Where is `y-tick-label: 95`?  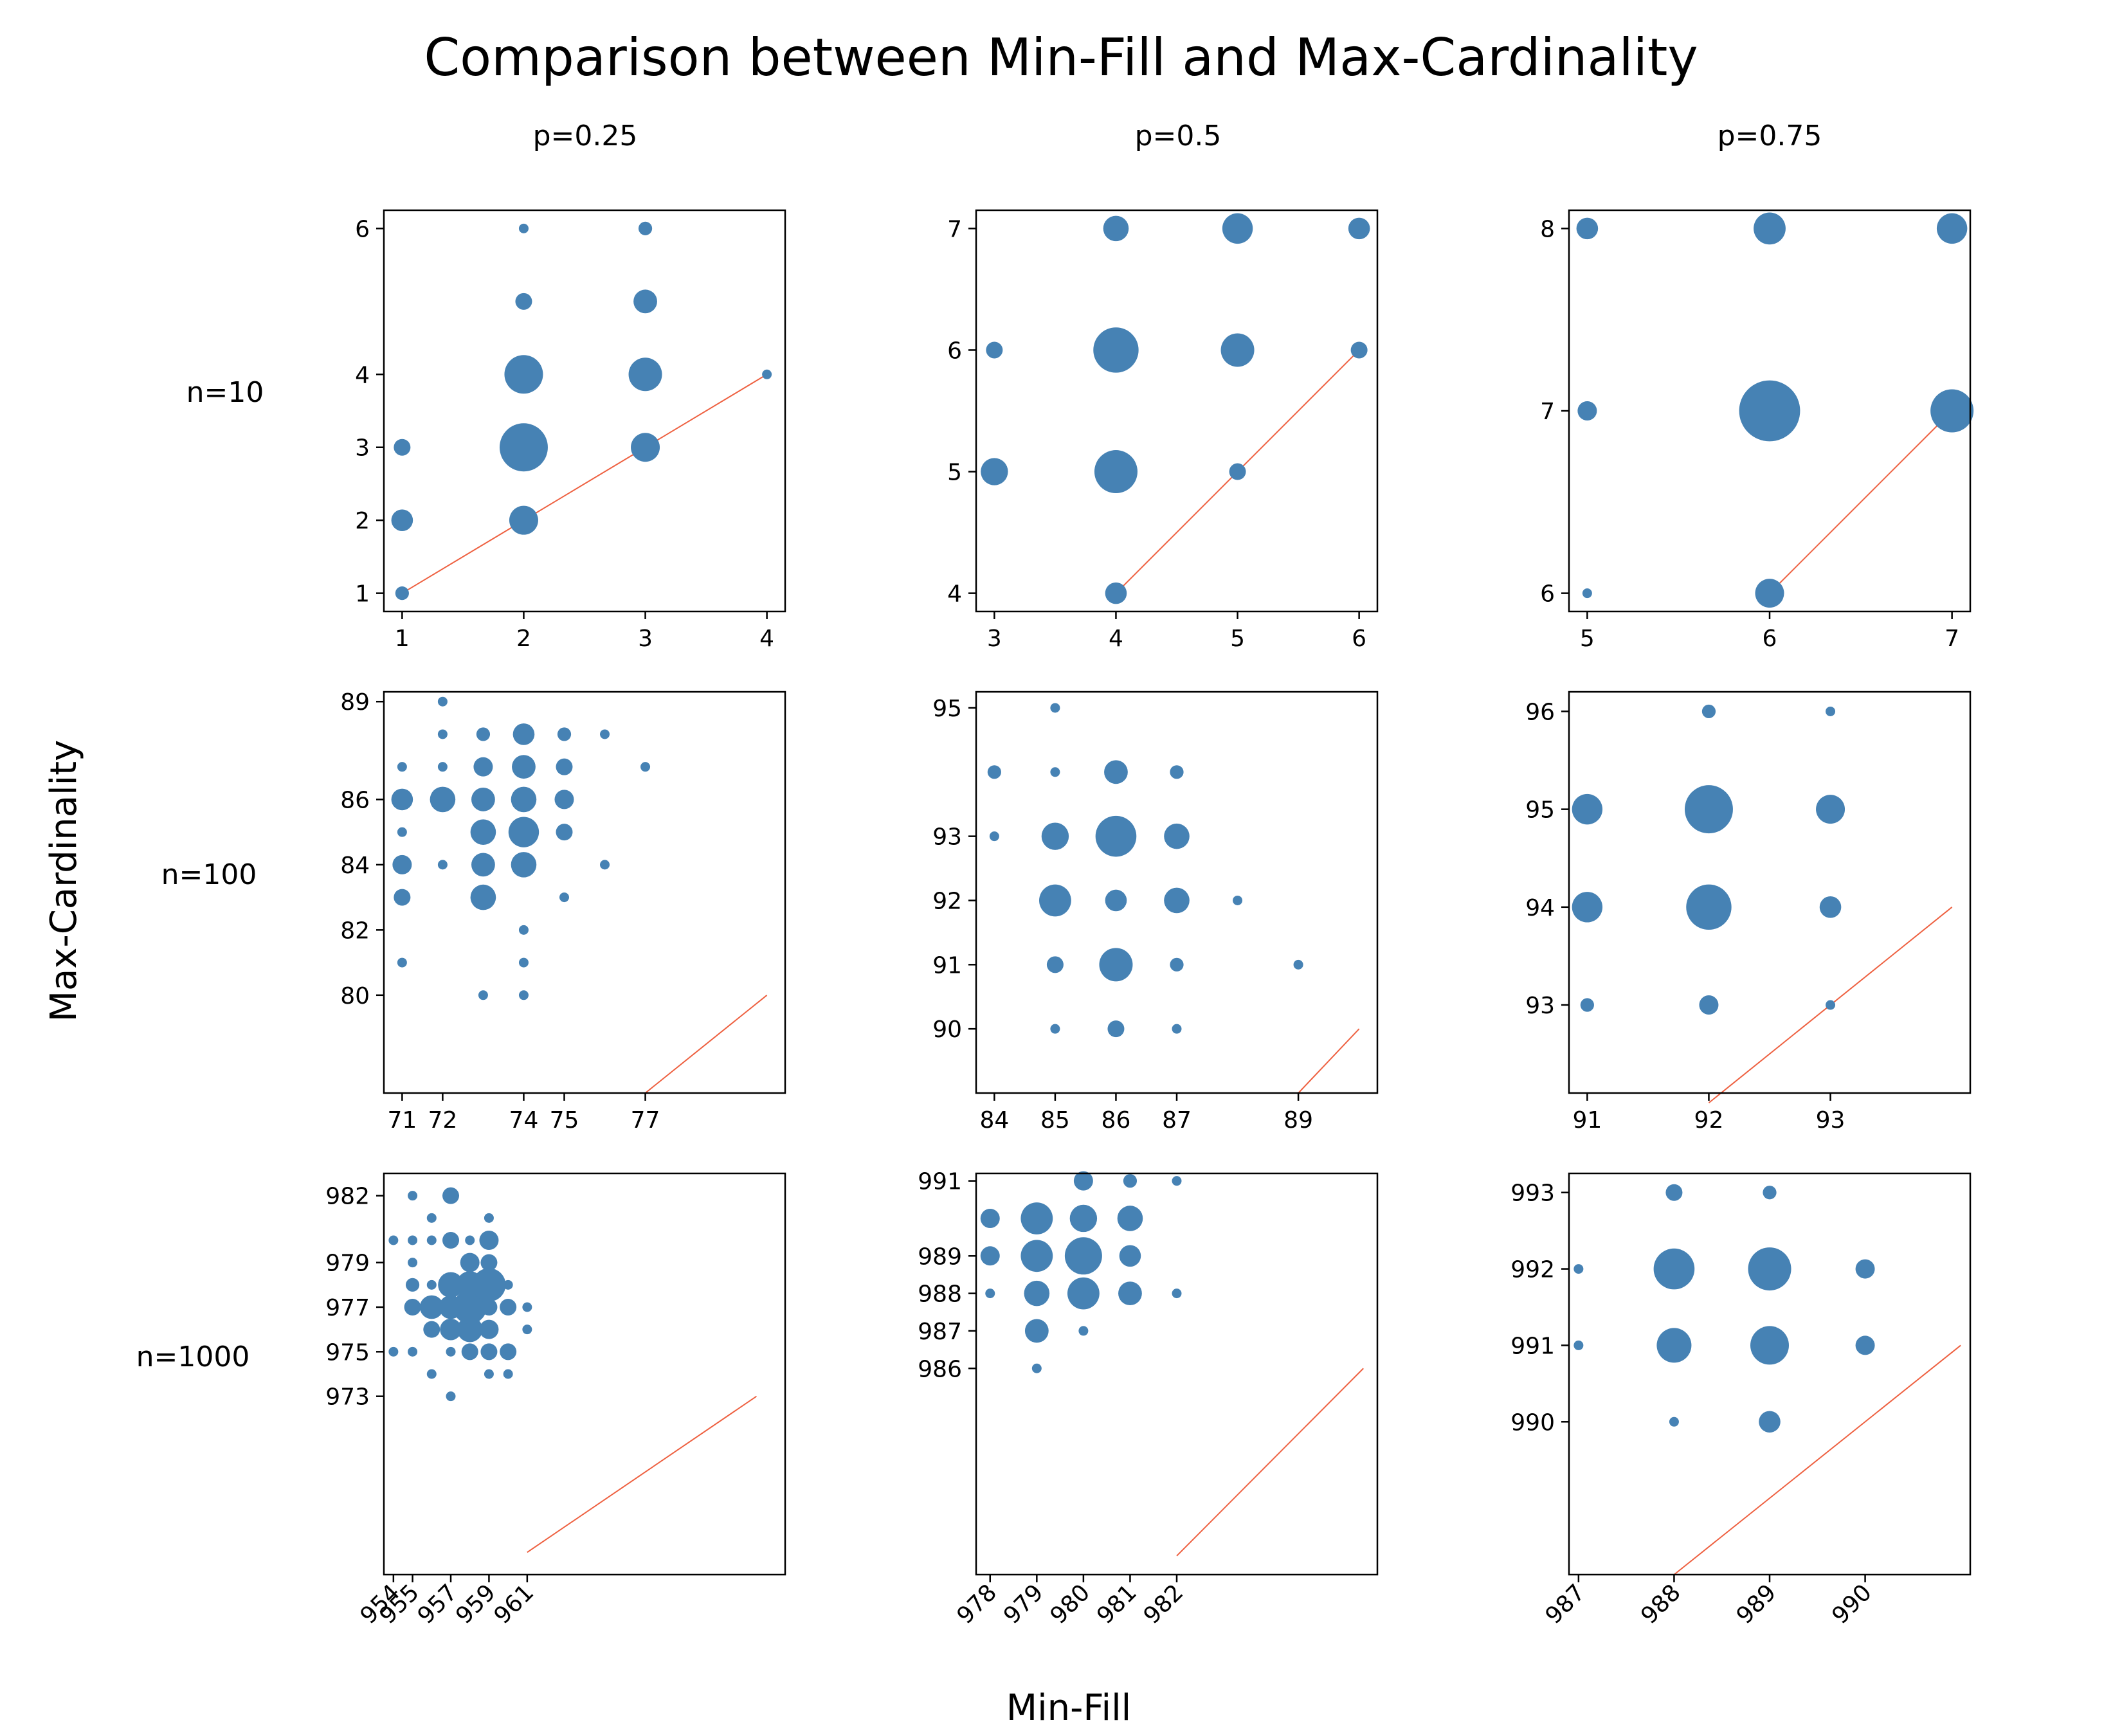 y-tick-label: 95 is located at coordinates (947, 709).